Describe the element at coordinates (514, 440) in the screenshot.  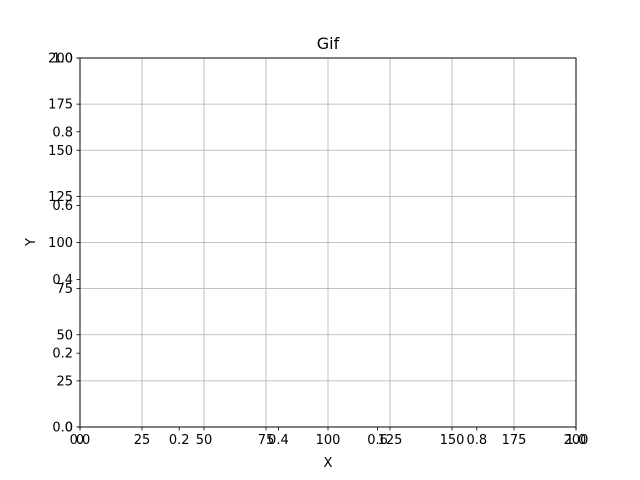
I see `x-tick-label: 175` at that location.